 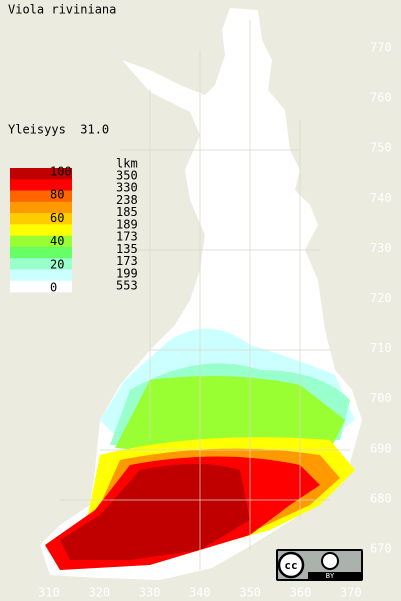 I want to click on x-axis-label: 310, so click(x=49, y=593).